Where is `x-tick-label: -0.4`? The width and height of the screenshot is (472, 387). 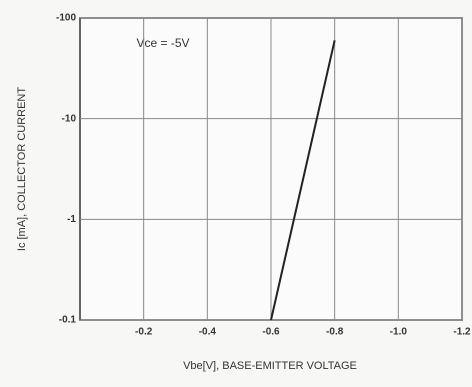 x-tick-label: -0.4 is located at coordinates (208, 332).